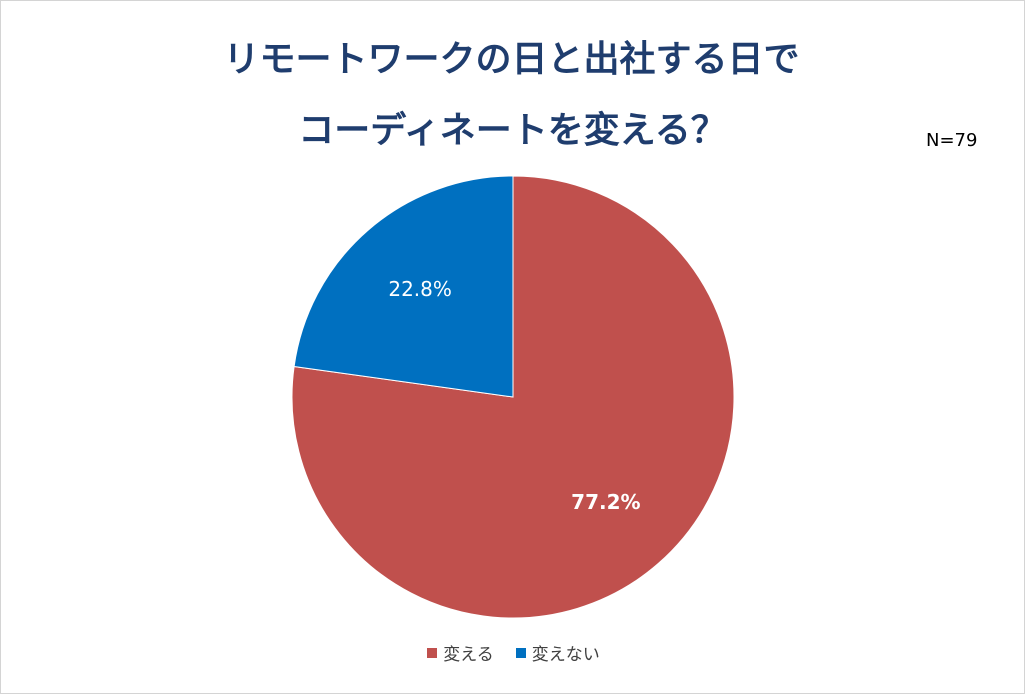 Image resolution: width=1027 pixels, height=696 pixels. Describe the element at coordinates (432, 652) in the screenshot. I see `legend-swatch-kaeru` at that location.